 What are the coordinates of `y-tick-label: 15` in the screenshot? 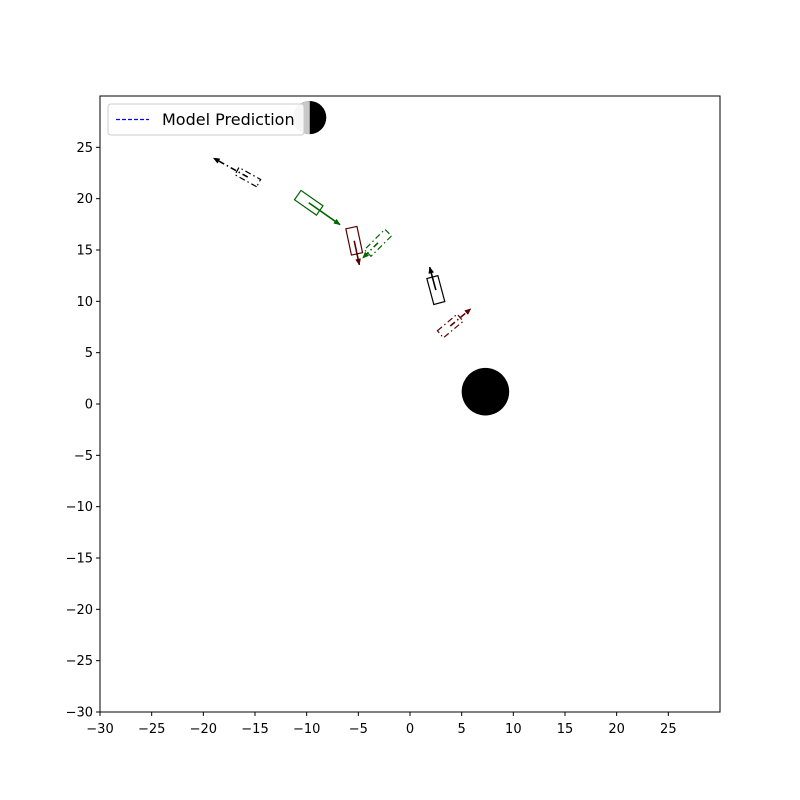 It's located at (84, 251).